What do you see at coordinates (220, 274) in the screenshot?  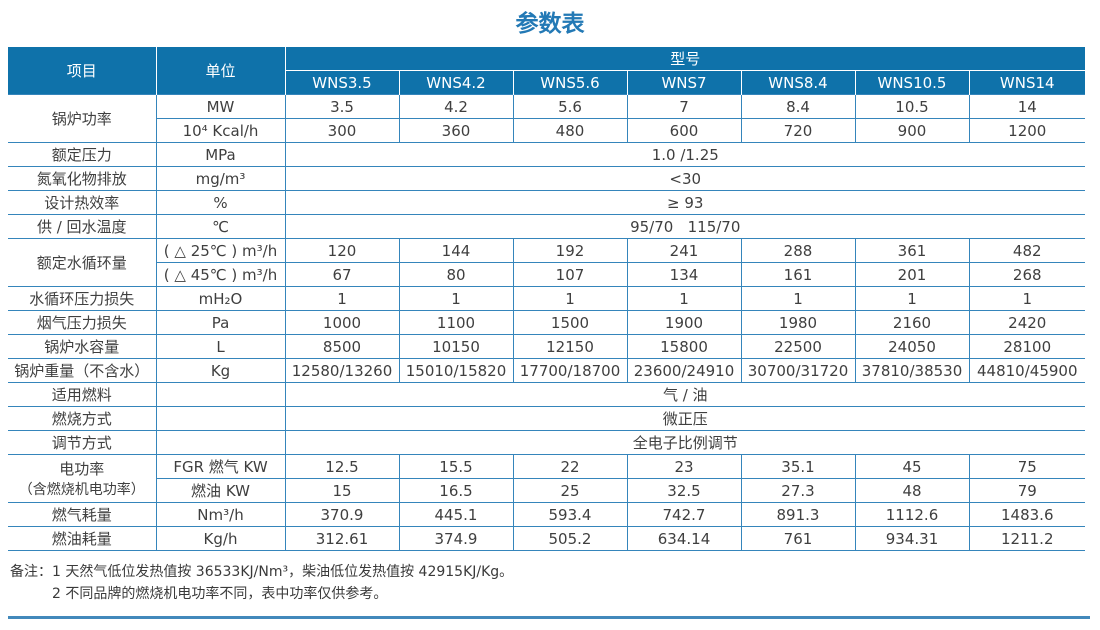 I see `unit-cell: ( △ 45℃ ) m³/h` at bounding box center [220, 274].